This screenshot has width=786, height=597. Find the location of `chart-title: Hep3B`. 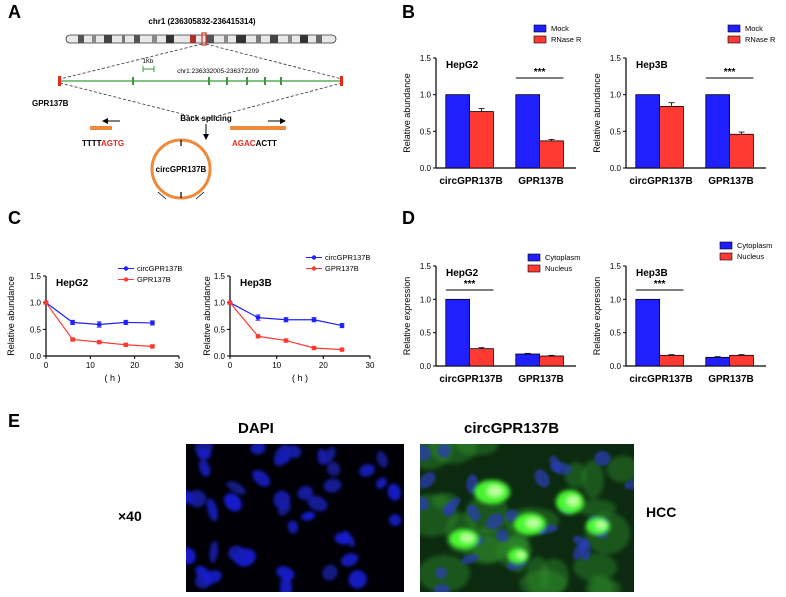

chart-title: Hep3B is located at coordinates (256, 283).